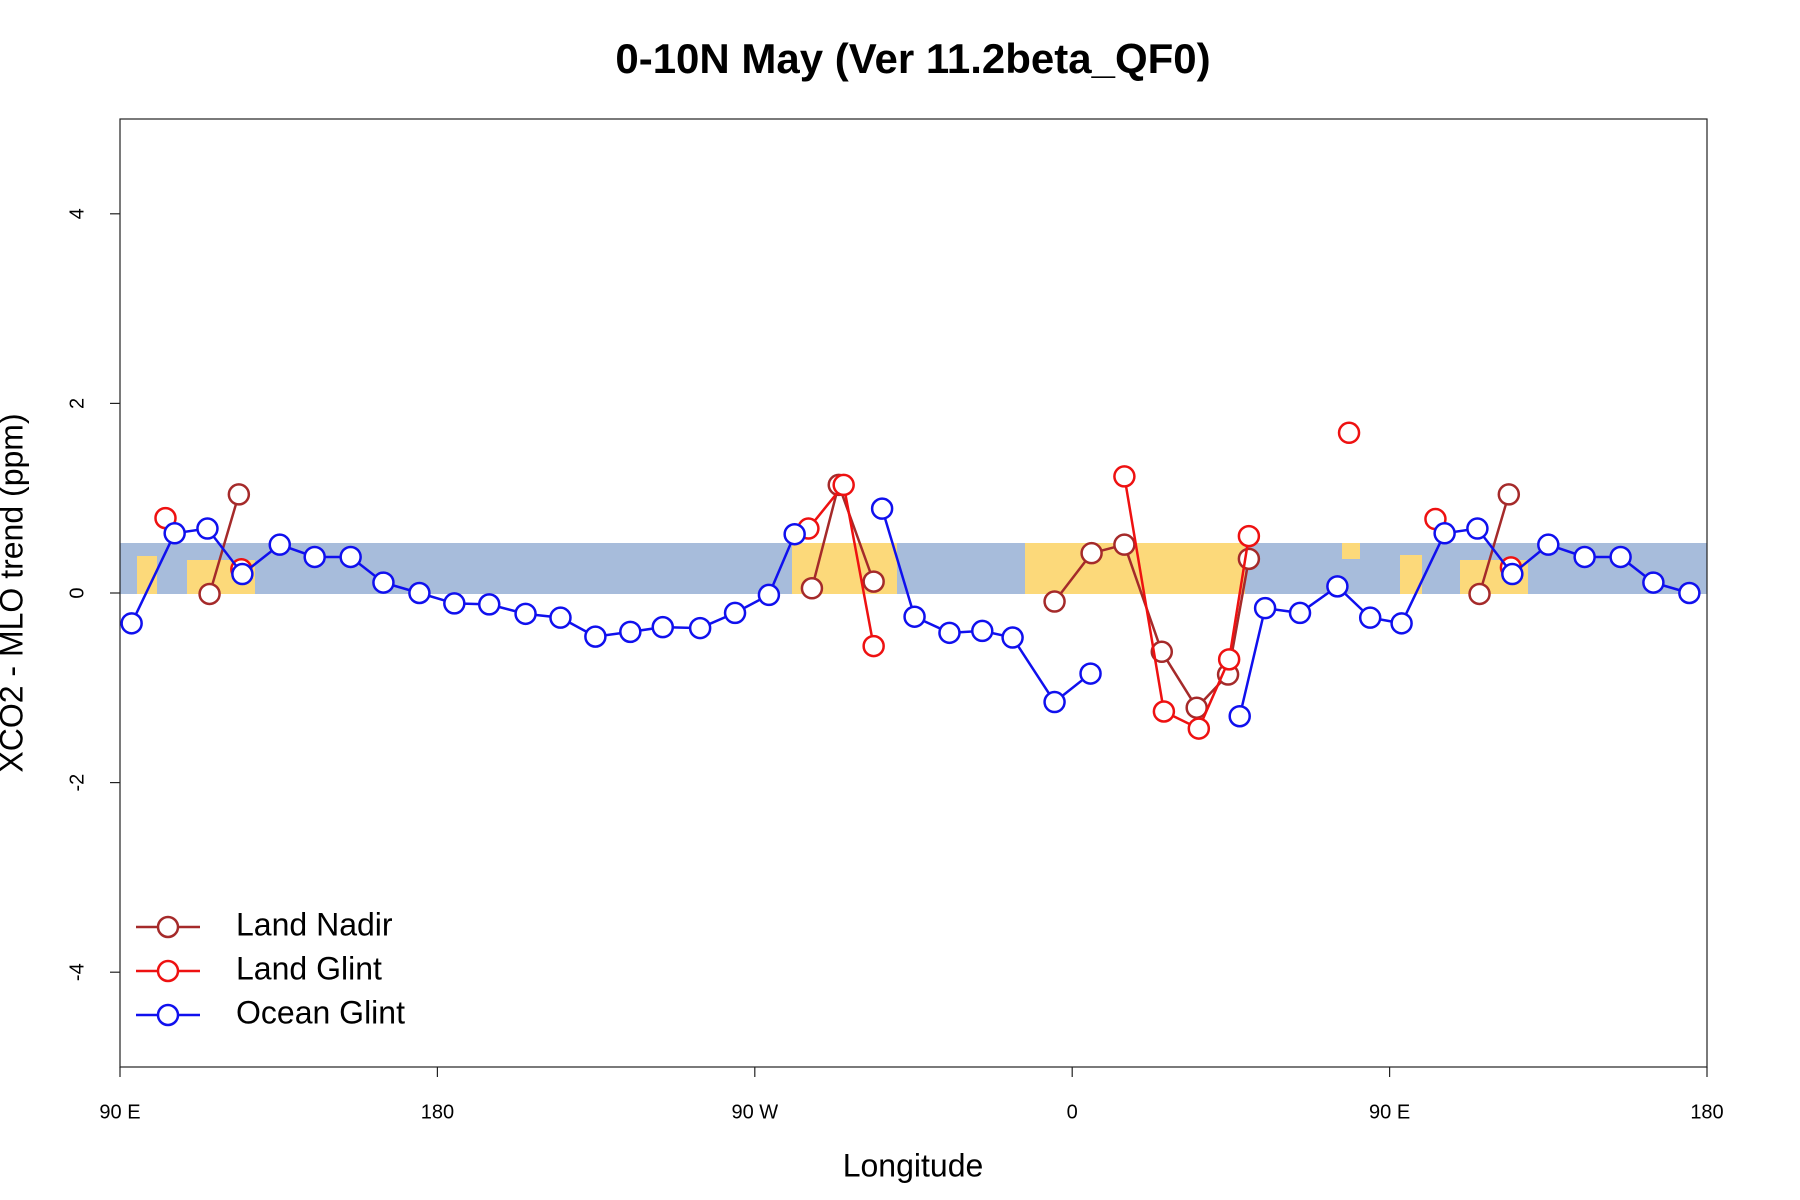  I want to click on y-axis-label: XCO2 - MLO trend (ppm), so click(14, 592).